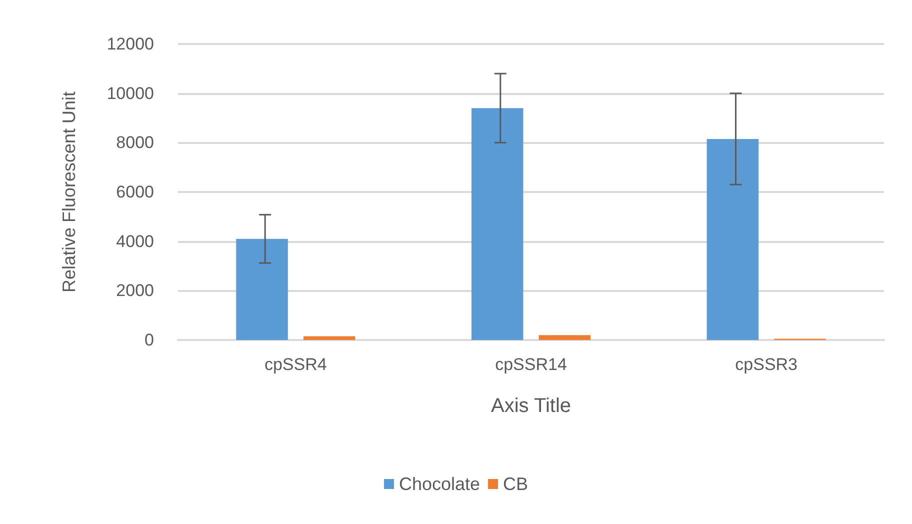 This screenshot has width=912, height=524. I want to click on y-axis-title: Relative Fluorescent Unit, so click(69, 192).